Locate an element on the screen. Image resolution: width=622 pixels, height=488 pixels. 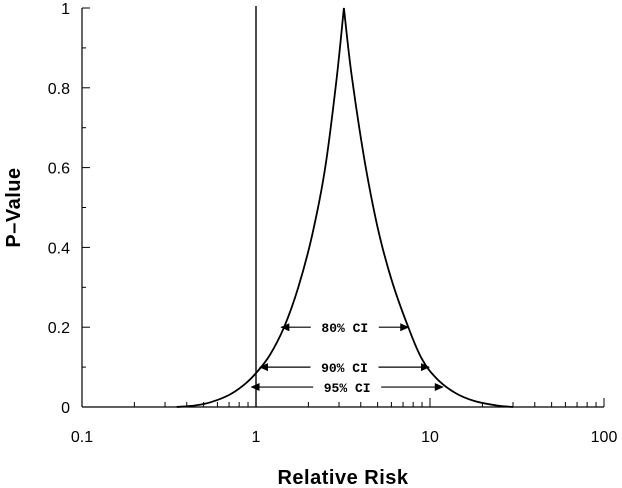
ci-annotation-90-ci: 90% CI is located at coordinates (344, 368).